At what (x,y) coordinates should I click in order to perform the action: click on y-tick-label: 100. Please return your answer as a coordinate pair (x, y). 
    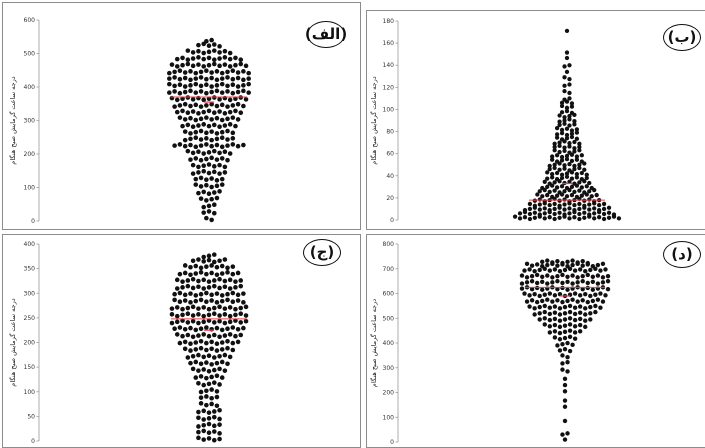
    Looking at the image, I should click on (30, 188).